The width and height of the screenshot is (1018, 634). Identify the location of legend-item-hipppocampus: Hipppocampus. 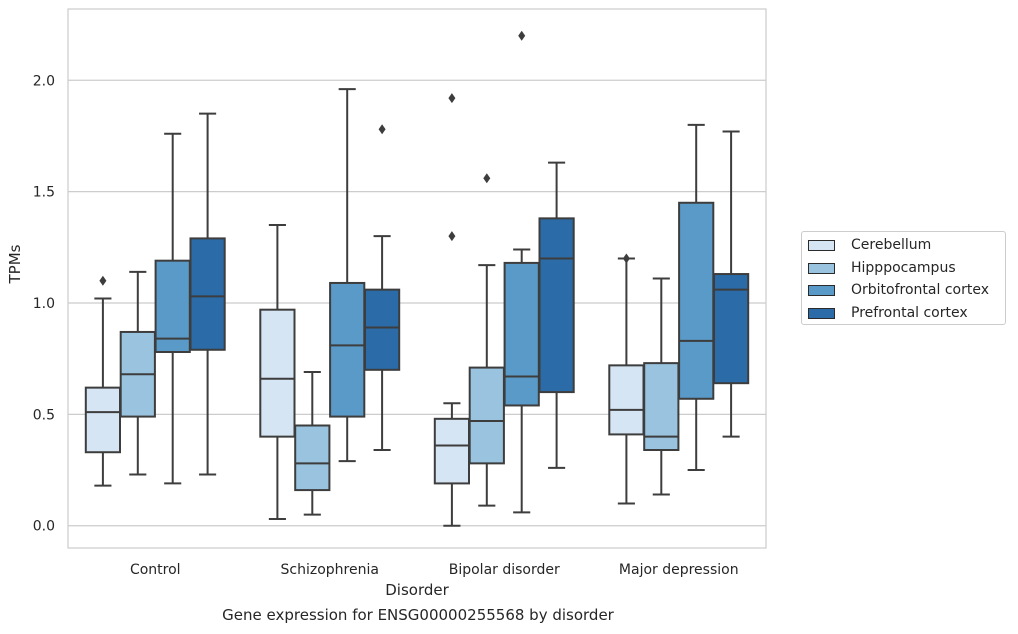
(882, 268).